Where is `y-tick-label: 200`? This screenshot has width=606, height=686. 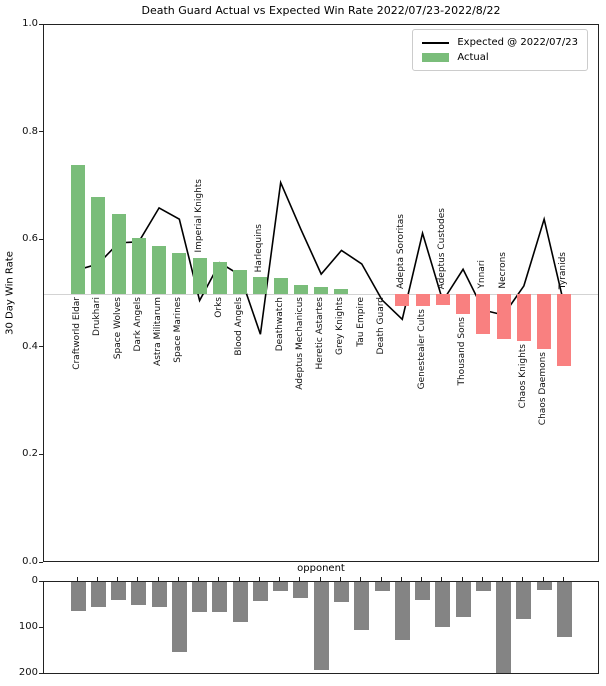 y-tick-label: 200 is located at coordinates (28, 672).